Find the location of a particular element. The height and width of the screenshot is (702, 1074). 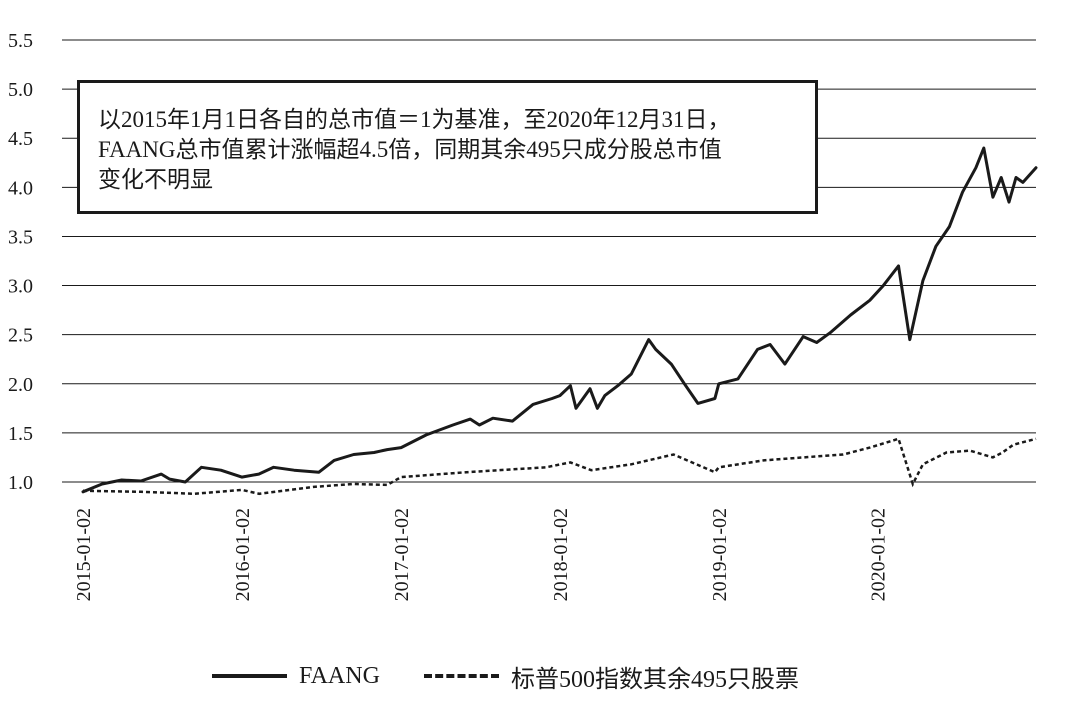

legend-item-faang: FAANG is located at coordinates (296, 676).